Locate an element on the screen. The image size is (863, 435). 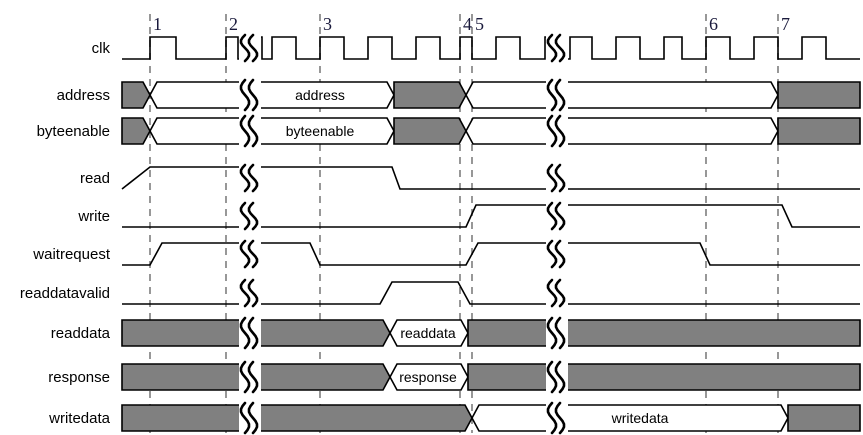
tick-label-6: 6 is located at coordinates (713, 24).